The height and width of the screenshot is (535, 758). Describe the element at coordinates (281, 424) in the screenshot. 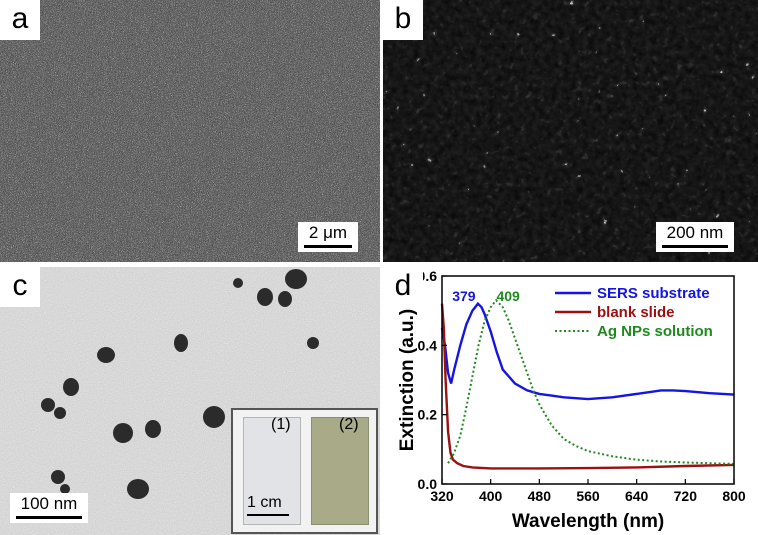

I see `inset-label-1: (1)` at that location.